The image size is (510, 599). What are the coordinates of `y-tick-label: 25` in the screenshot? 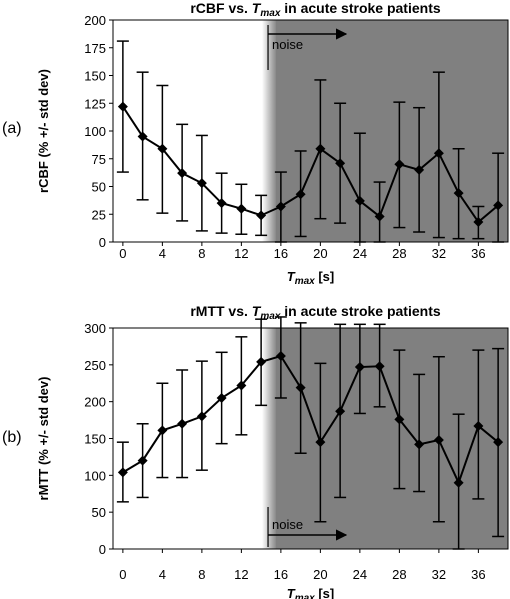 It's located at (99, 214).